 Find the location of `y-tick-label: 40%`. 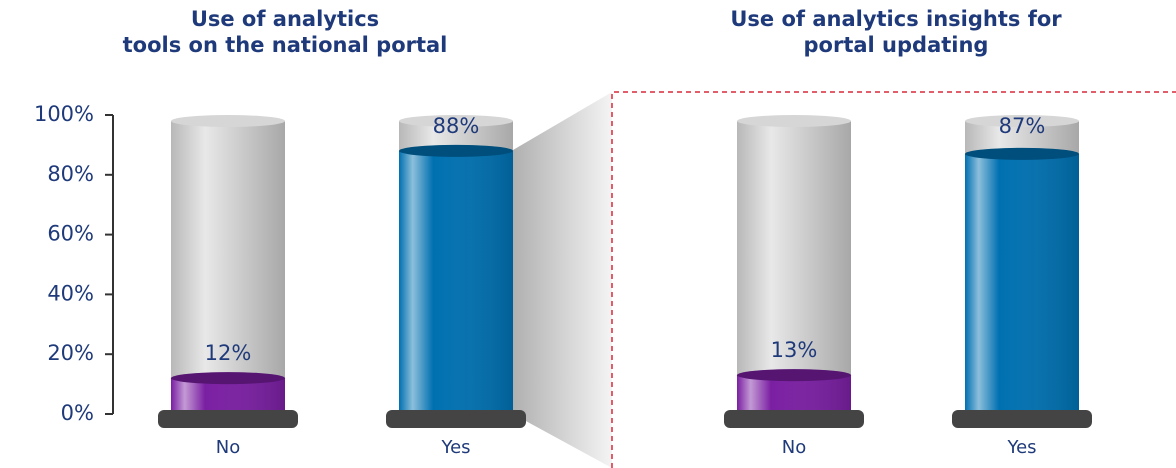

y-tick-label: 40% is located at coordinates (70, 293).